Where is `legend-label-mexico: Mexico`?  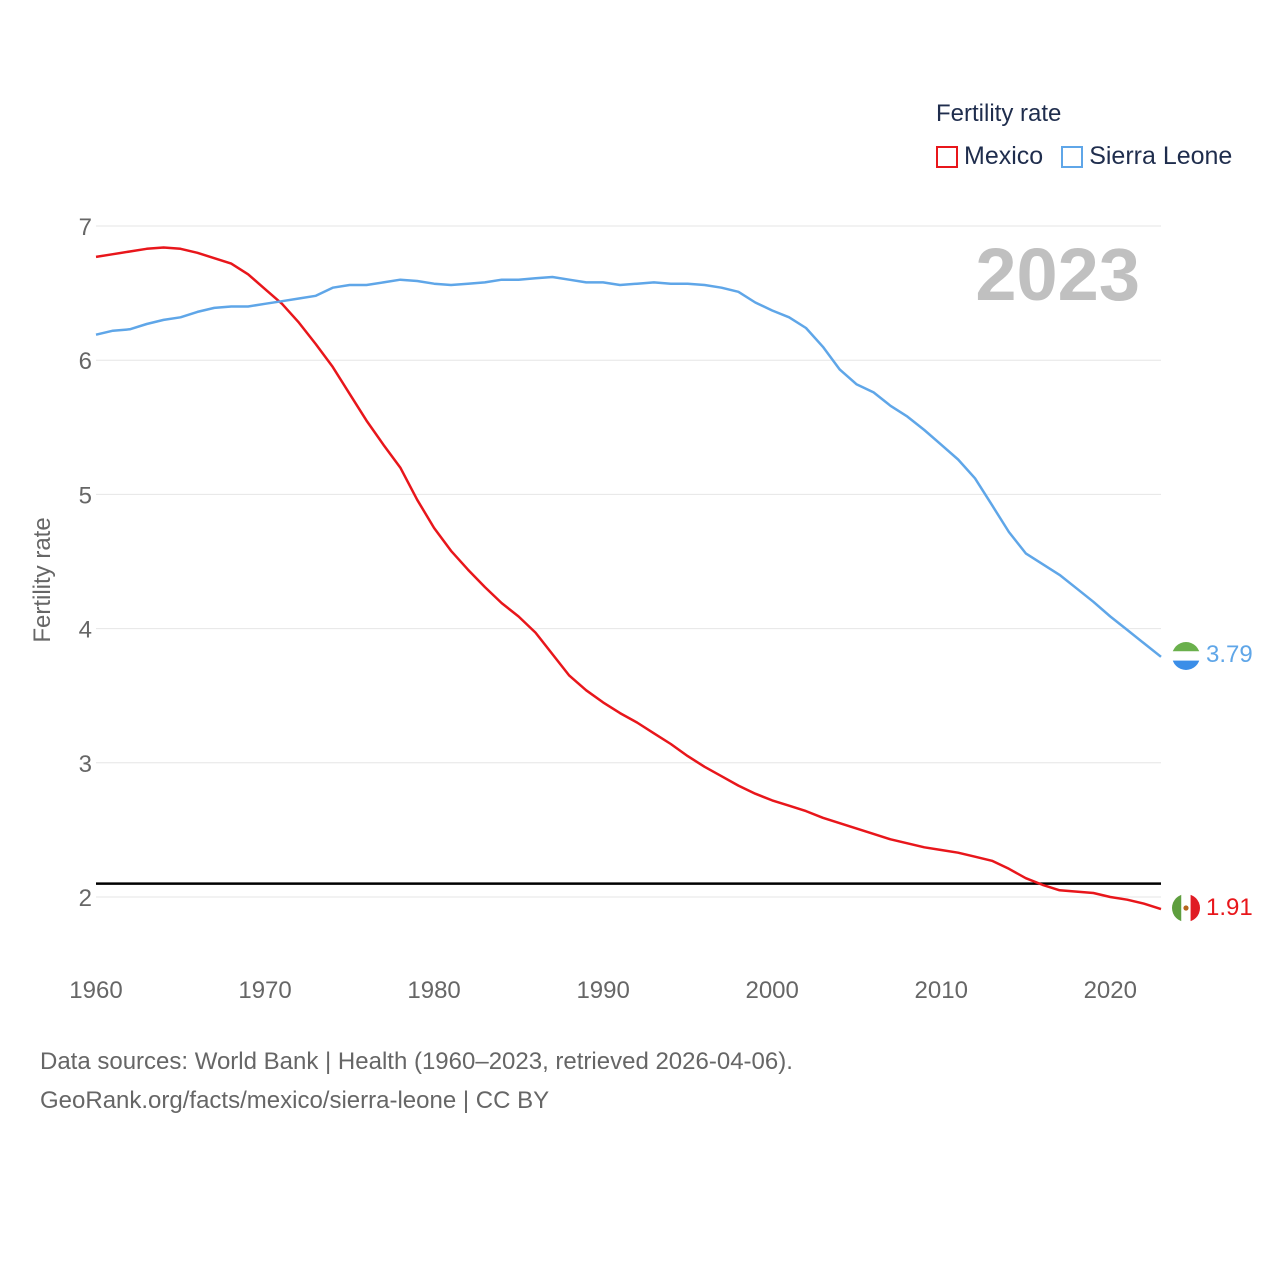
legend-label-mexico: Mexico is located at coordinates (1004, 156).